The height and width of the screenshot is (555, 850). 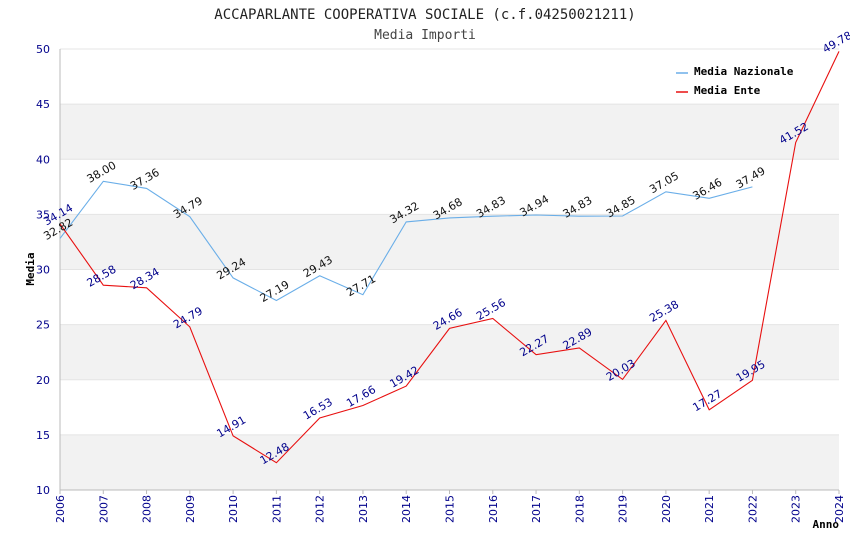 What do you see at coordinates (450, 509) in the screenshot?
I see `x-tick-label: 2015` at bounding box center [450, 509].